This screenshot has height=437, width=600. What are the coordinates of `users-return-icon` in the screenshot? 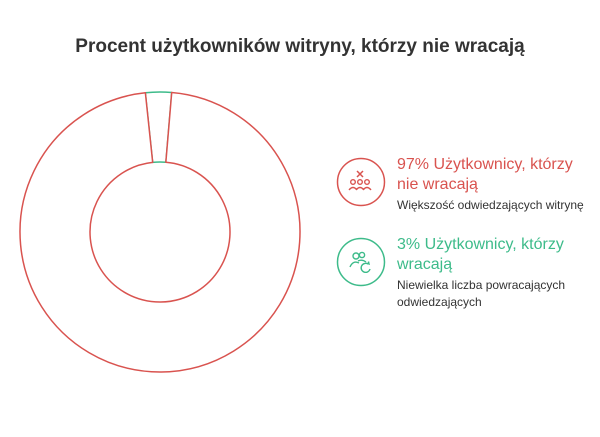 It's located at (361, 262).